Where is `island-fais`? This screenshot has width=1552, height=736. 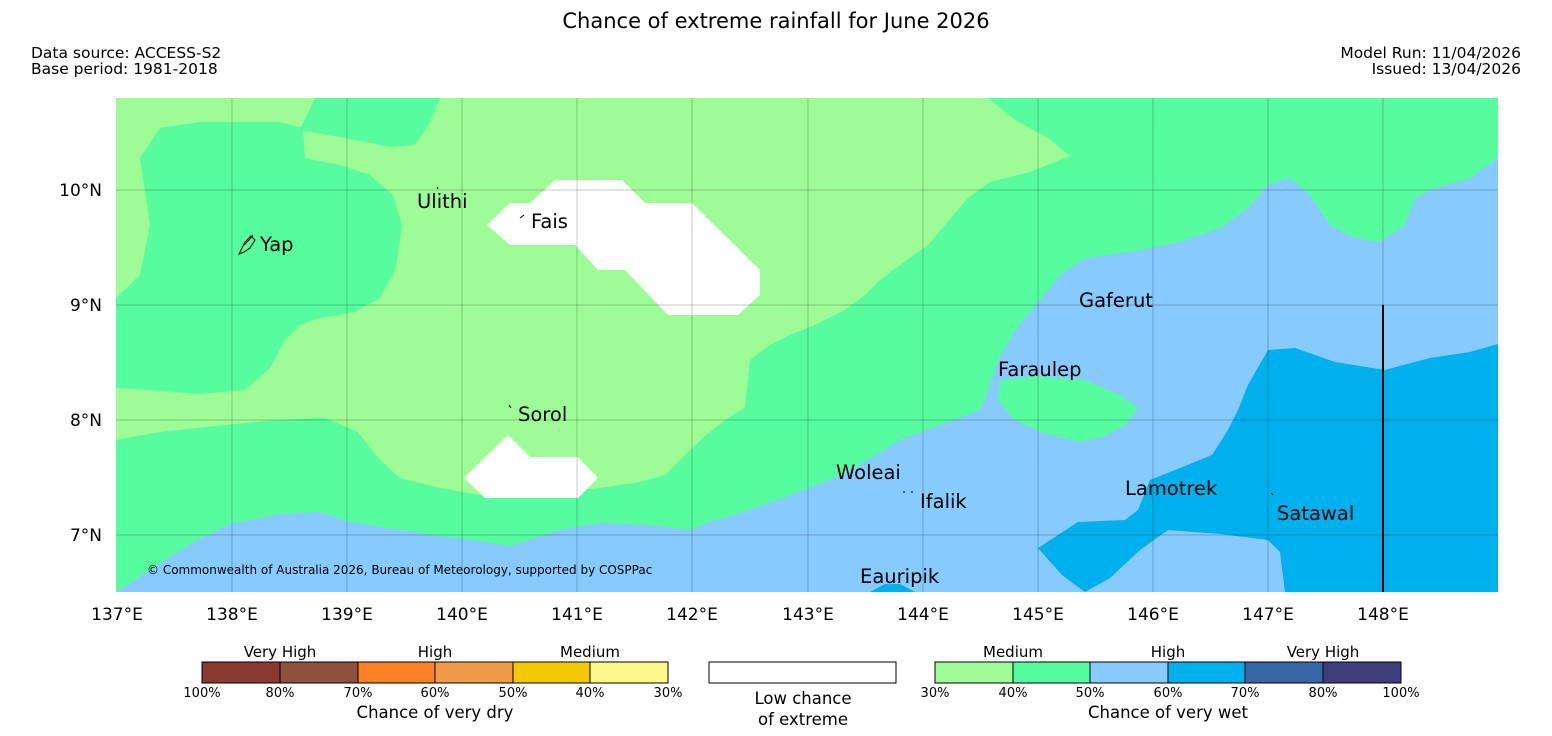
island-fais is located at coordinates (522, 216).